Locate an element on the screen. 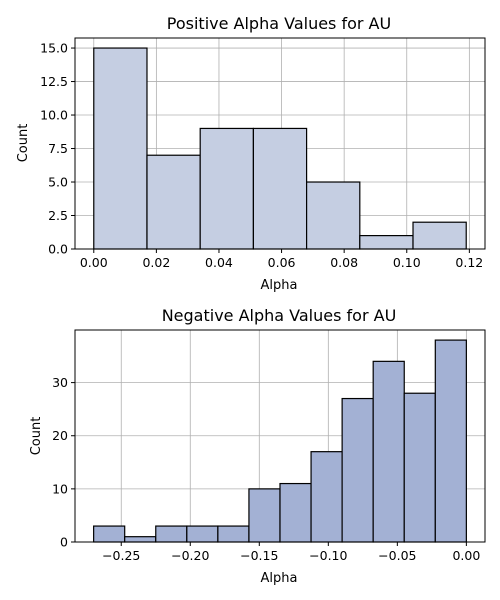 The height and width of the screenshot is (600, 500). y-tick-label: 0.0 is located at coordinates (58, 249).